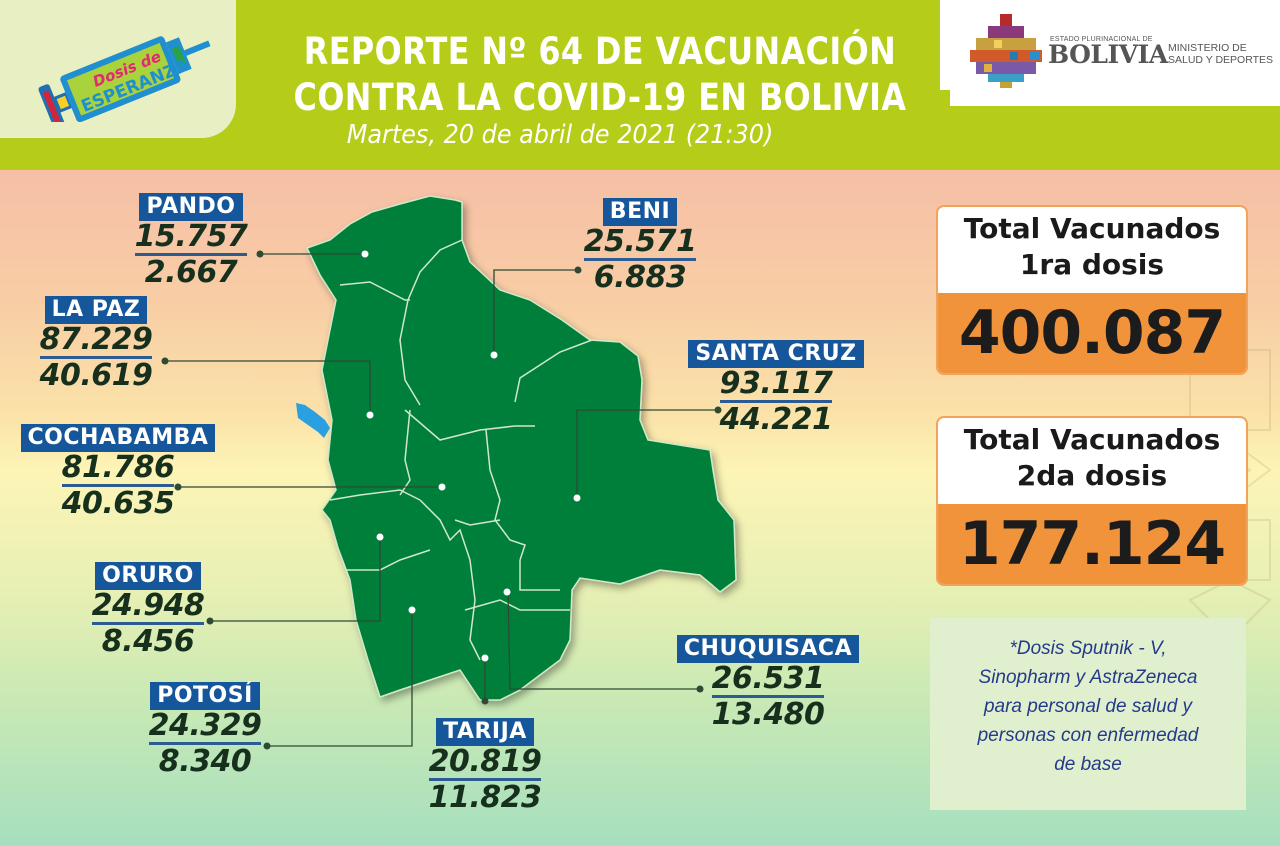 The height and width of the screenshot is (846, 1280). I want to click on dept-name: CHUQUISACA, so click(768, 649).